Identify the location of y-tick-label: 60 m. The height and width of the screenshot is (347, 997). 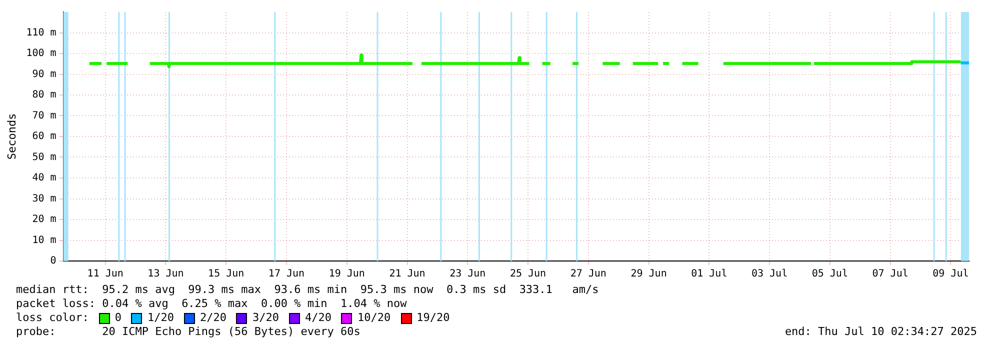
(44, 136).